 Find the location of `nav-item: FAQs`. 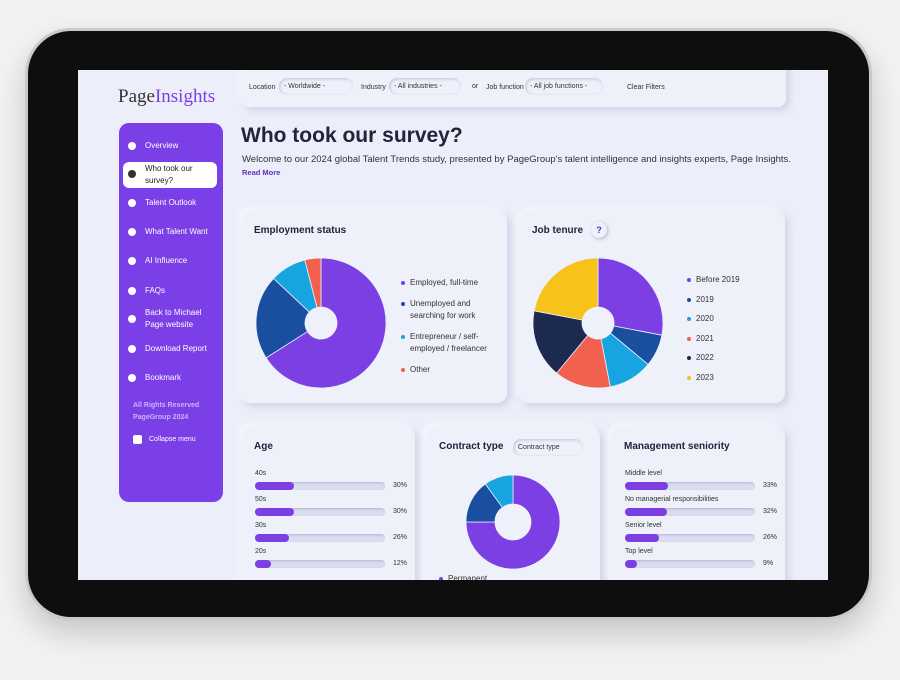

nav-item: FAQs is located at coordinates (155, 290).